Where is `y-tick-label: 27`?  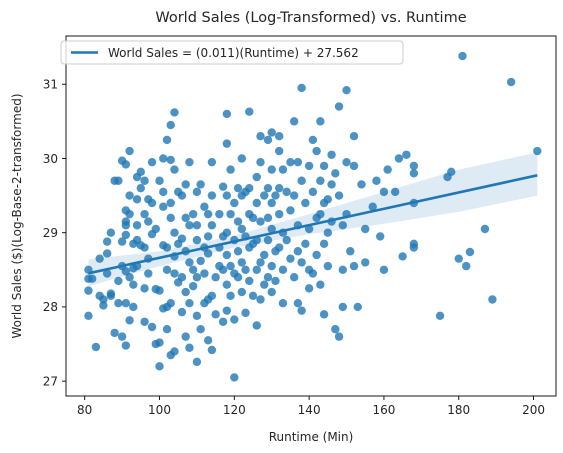
y-tick-label: 27 is located at coordinates (50, 381).